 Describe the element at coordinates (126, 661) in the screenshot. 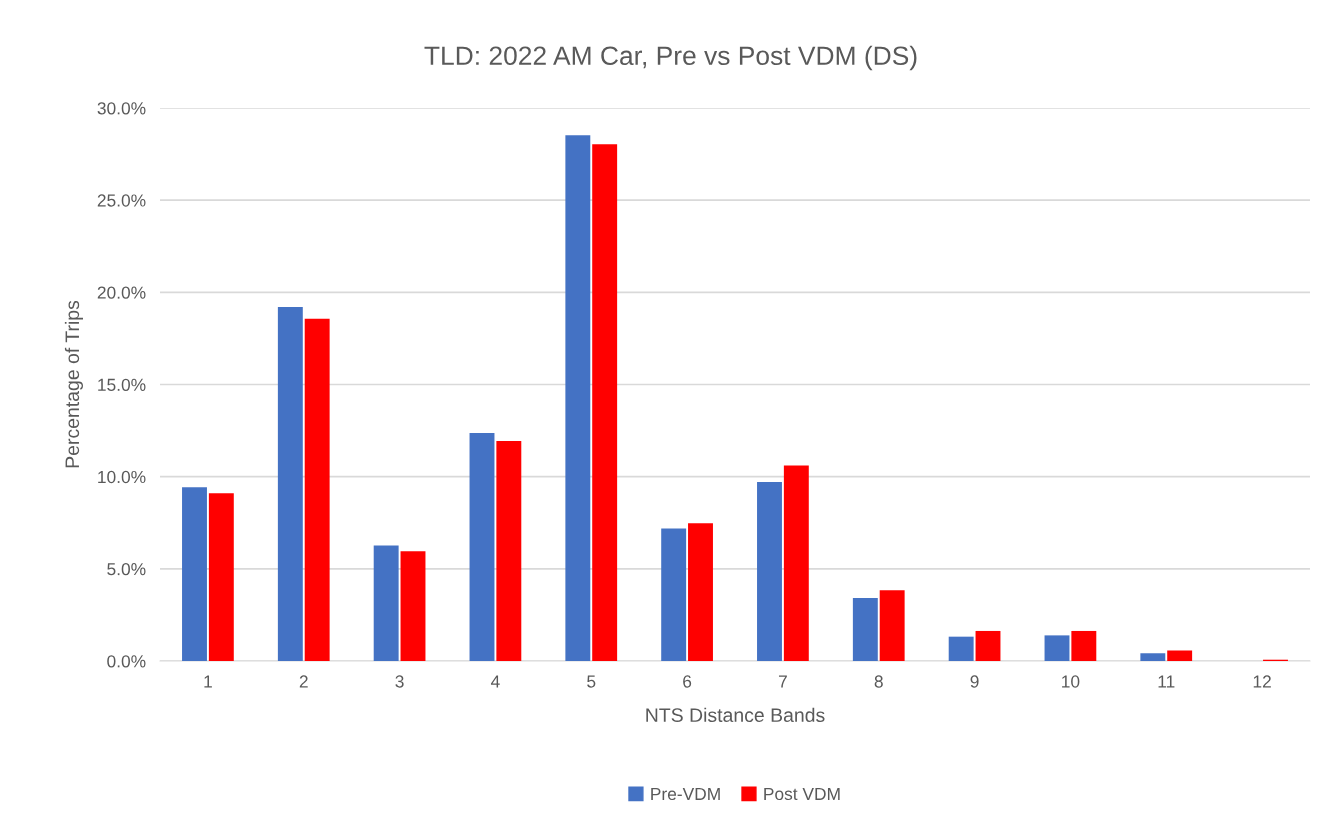

I see `y-tick-label: 0.0%` at that location.